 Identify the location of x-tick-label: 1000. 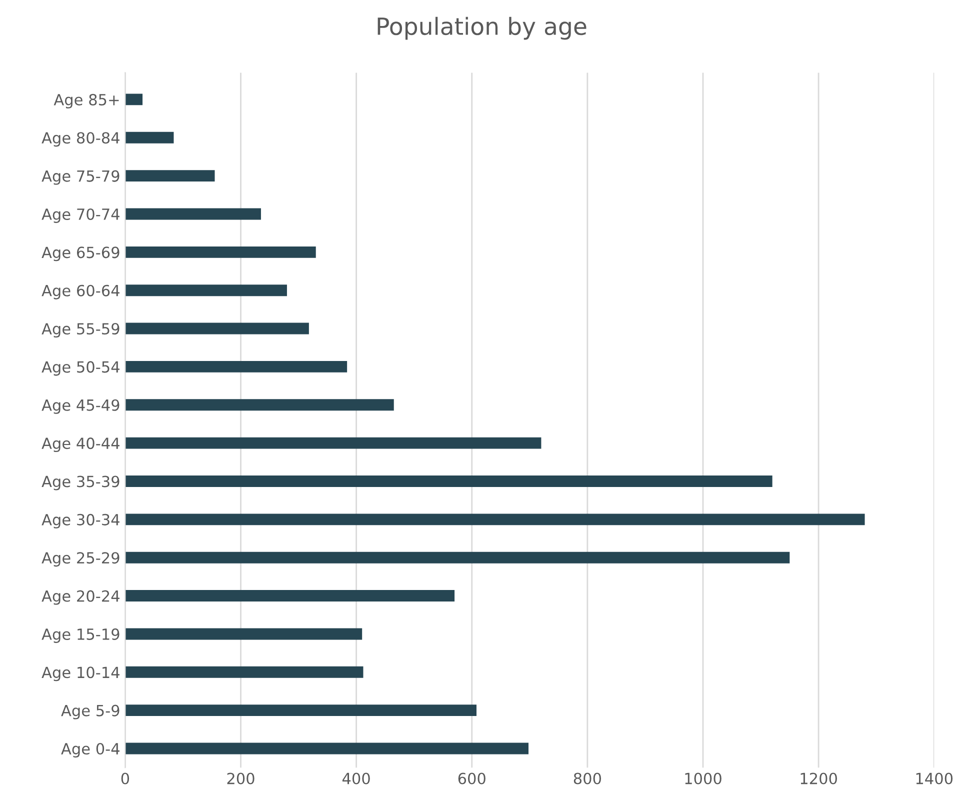
(703, 778).